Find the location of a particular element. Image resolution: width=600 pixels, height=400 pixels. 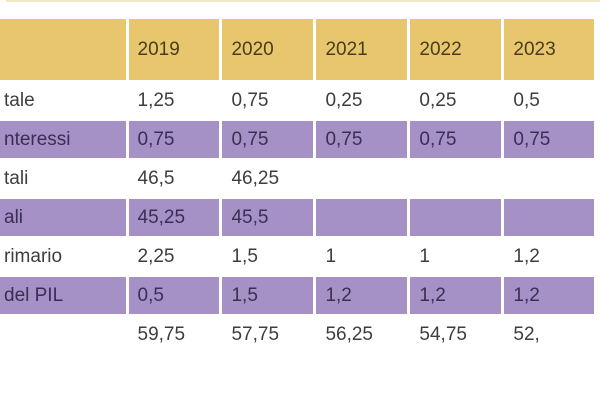

row-label is located at coordinates (63, 334).